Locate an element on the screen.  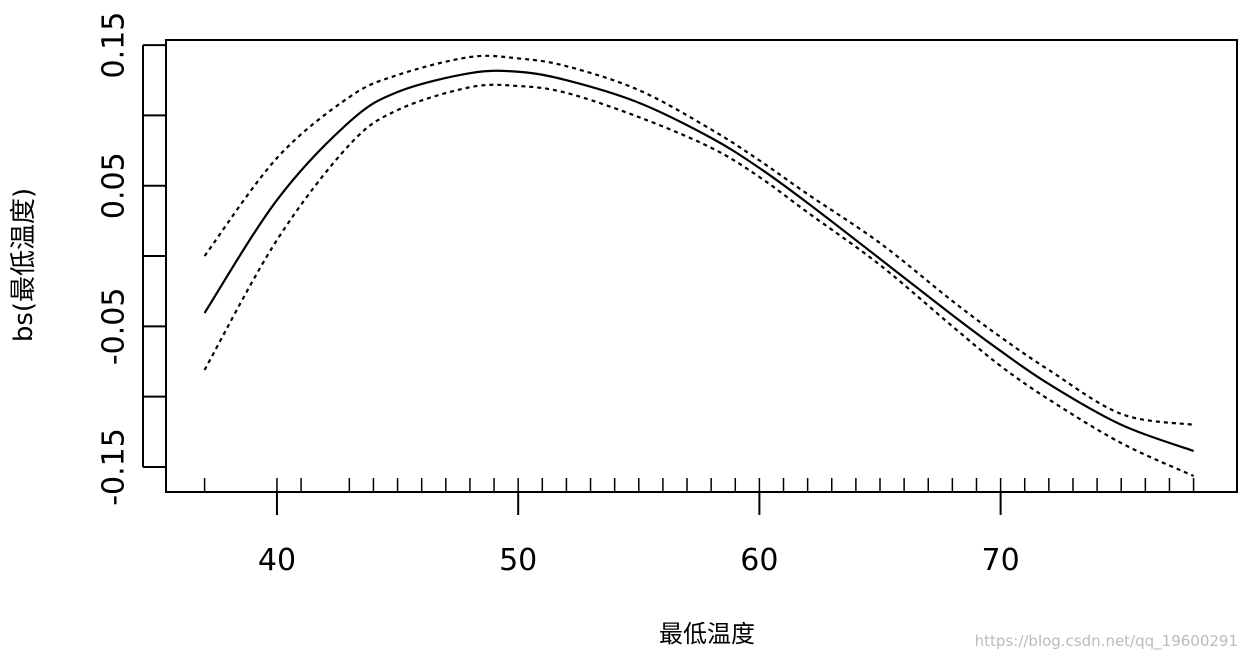
y-tick-label: 0.15 is located at coordinates (114, 45).